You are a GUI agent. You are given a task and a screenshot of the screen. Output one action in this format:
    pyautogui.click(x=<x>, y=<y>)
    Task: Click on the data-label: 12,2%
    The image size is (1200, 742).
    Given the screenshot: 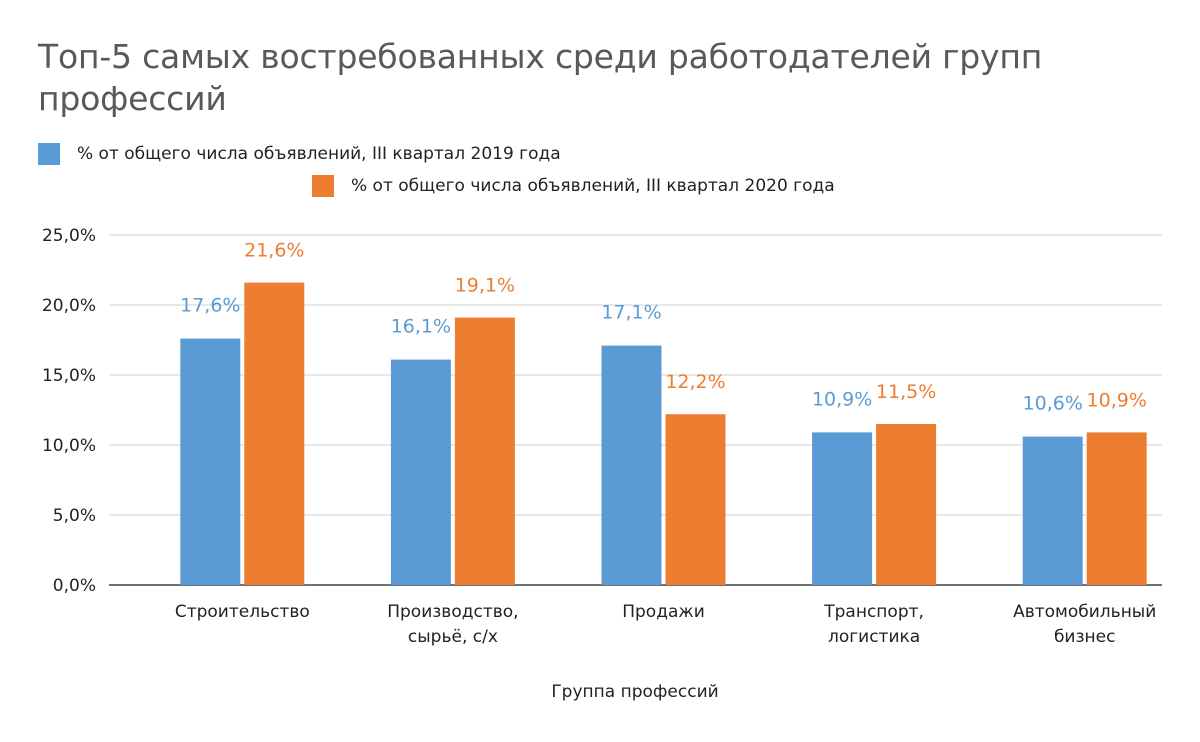 What is the action you would take?
    pyautogui.click(x=695, y=382)
    